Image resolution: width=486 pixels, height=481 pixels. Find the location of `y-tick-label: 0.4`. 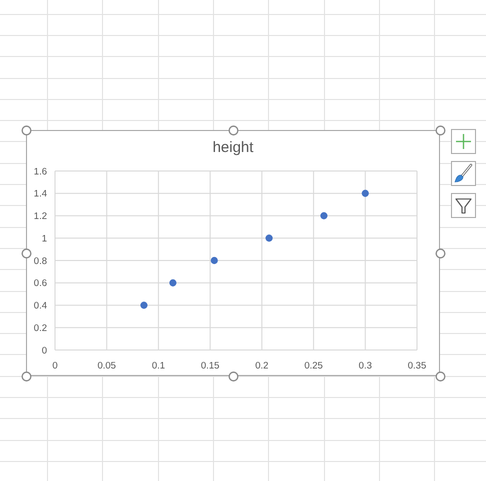

y-tick-label: 0.4 is located at coordinates (40, 306).